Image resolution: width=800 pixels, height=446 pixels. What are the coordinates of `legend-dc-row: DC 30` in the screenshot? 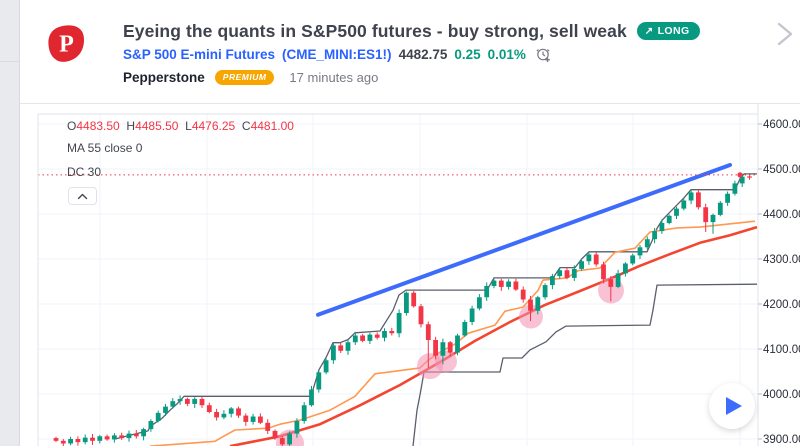 It's located at (84, 172).